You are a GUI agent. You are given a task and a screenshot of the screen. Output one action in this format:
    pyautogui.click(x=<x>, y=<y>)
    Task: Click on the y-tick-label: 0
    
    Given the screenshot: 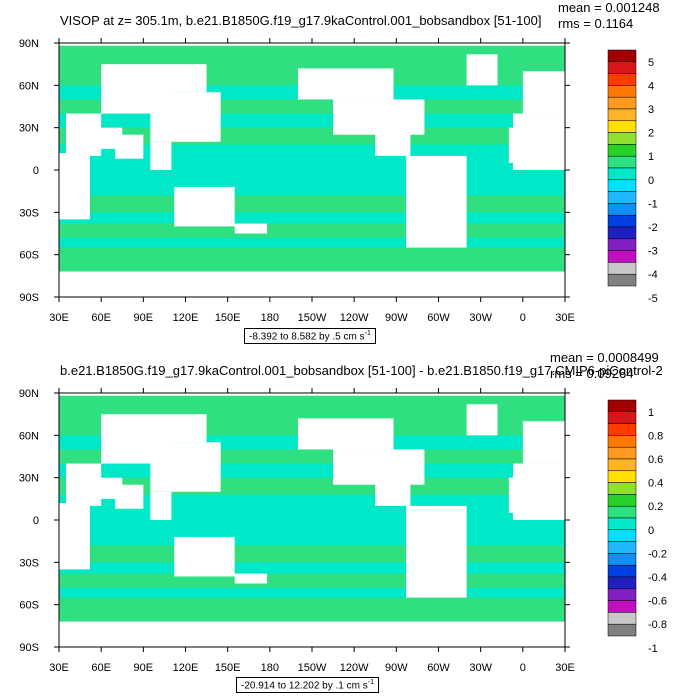 What is the action you would take?
    pyautogui.click(x=36, y=521)
    